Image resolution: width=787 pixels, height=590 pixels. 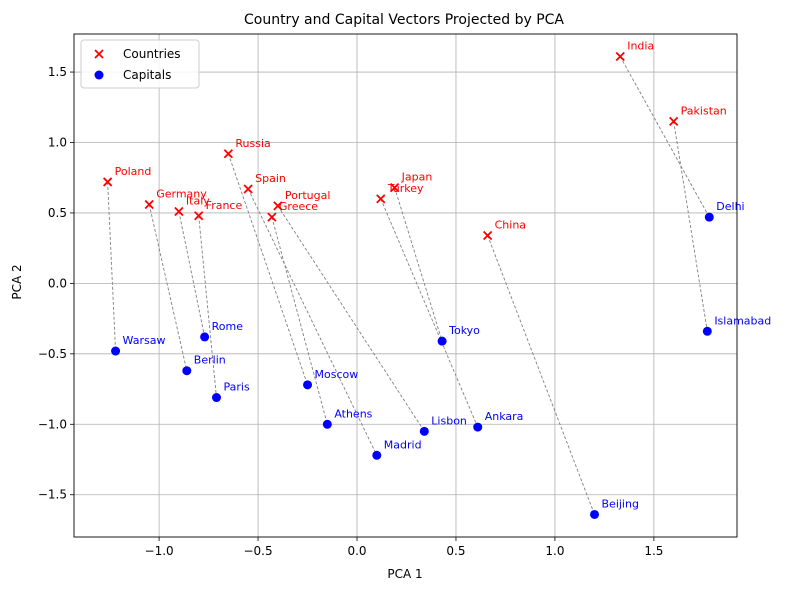 What do you see at coordinates (159, 551) in the screenshot?
I see `x-tick-label: −1.0` at bounding box center [159, 551].